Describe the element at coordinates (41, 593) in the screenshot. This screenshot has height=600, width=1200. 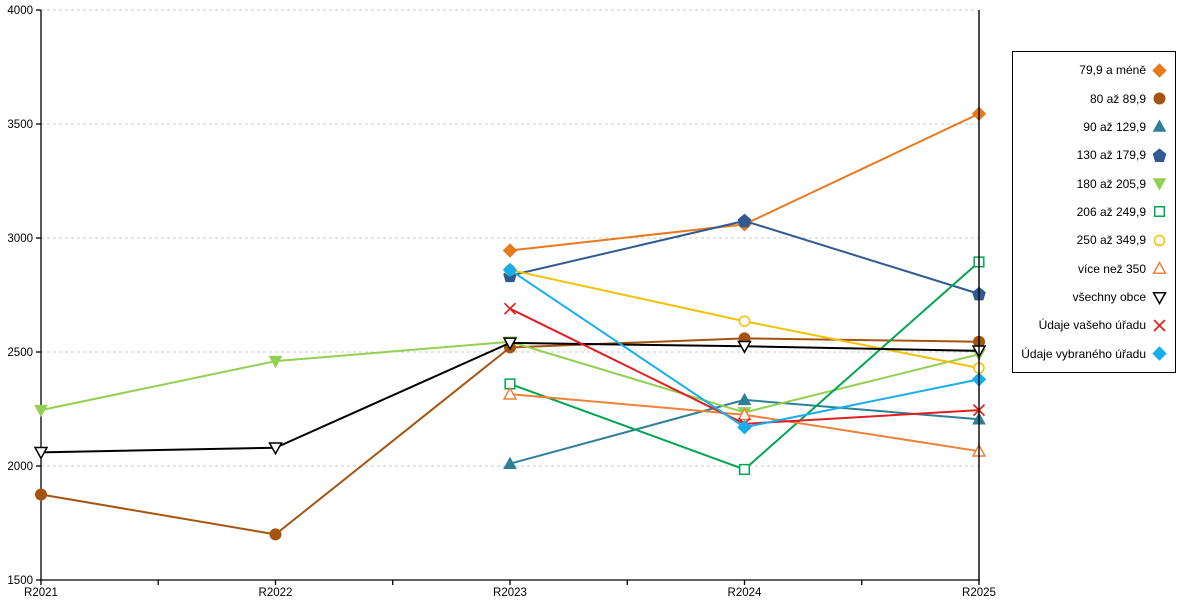
I see `x-tick-label: R2021` at that location.